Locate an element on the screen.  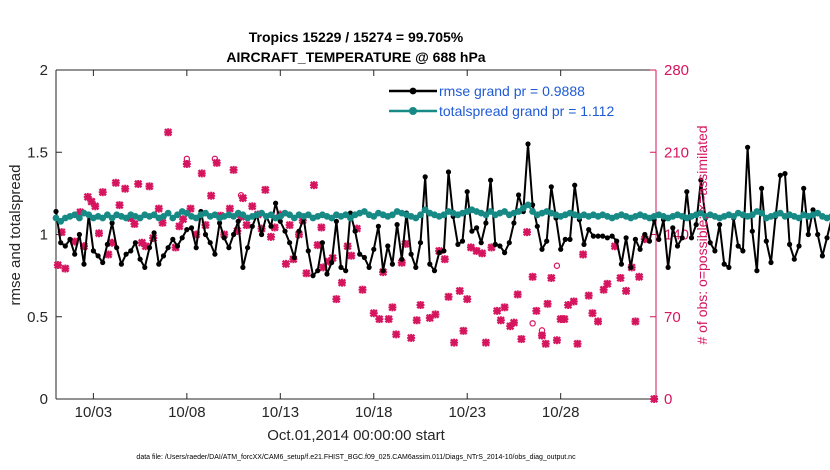
legend-marker is located at coordinates (413, 111).